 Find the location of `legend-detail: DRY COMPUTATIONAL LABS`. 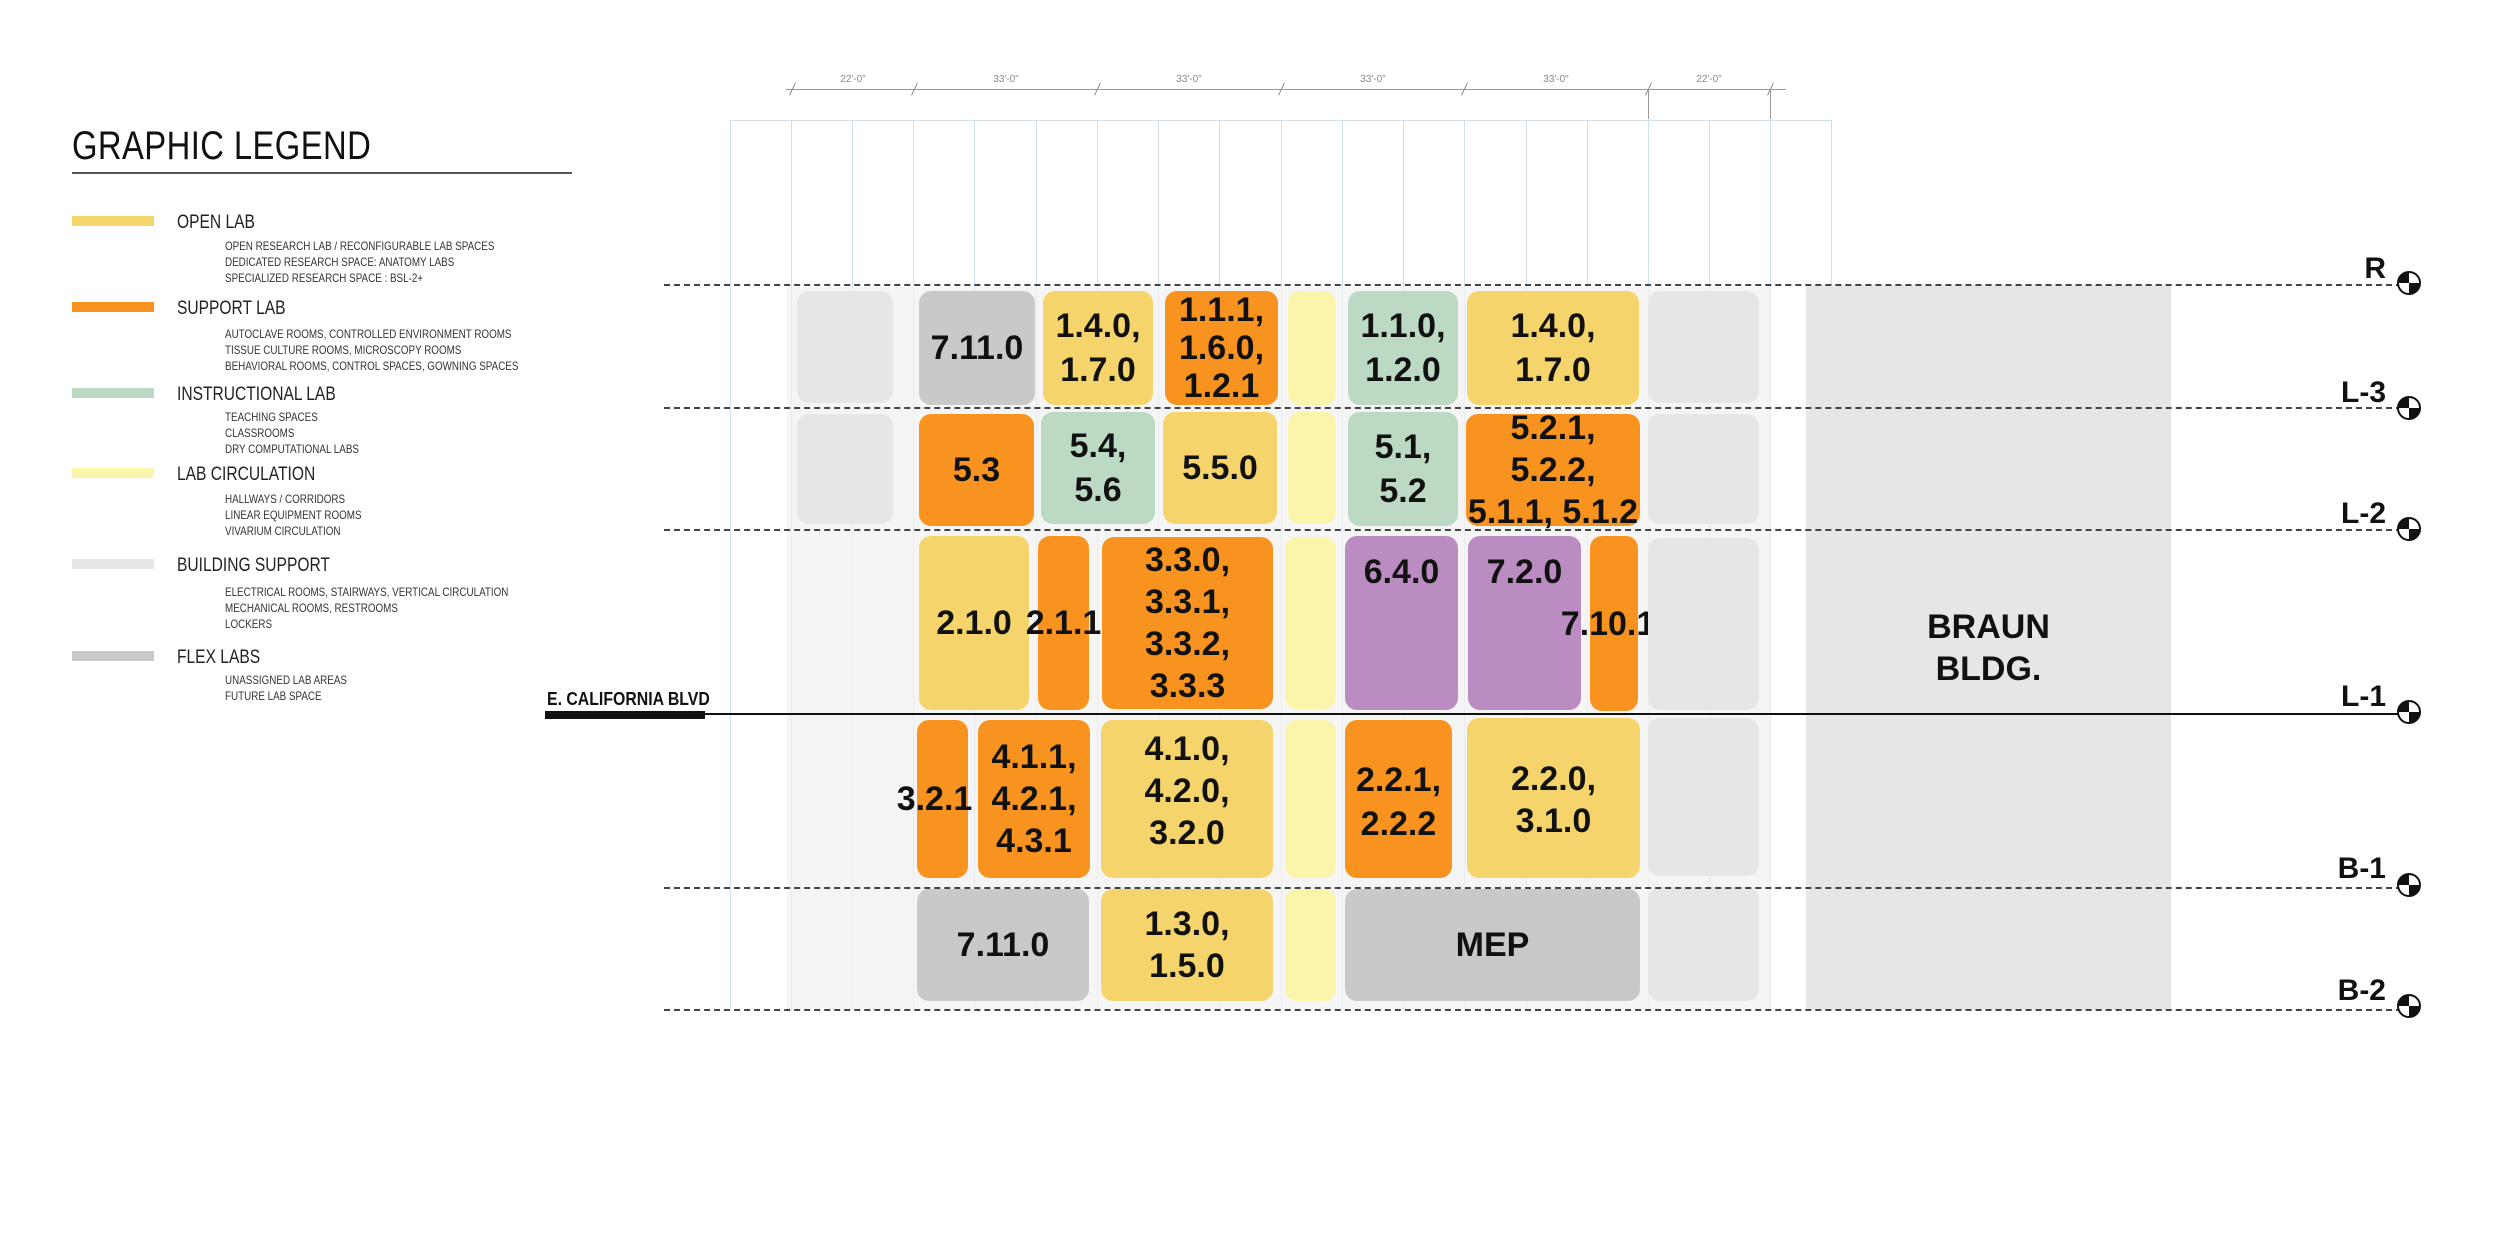

legend-detail: DRY COMPUTATIONAL LABS is located at coordinates (292, 449).